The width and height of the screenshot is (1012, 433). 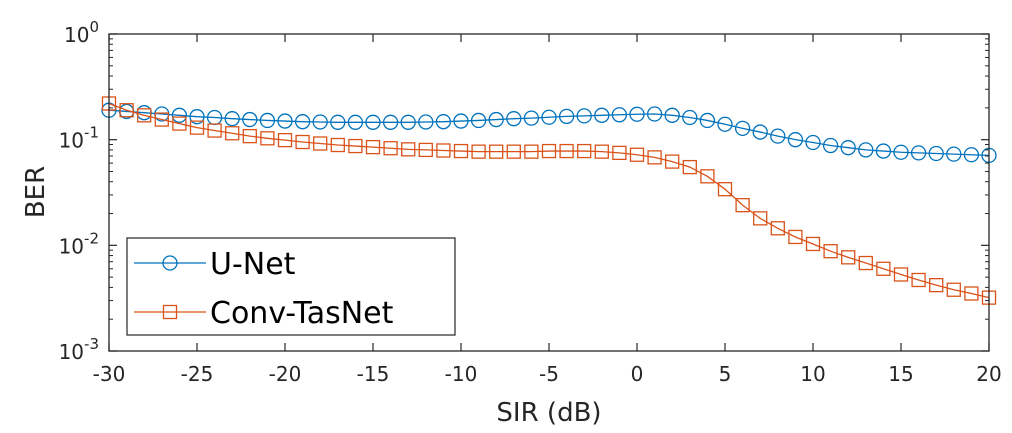 I want to click on y-tick-label: 10⁻¹, so click(x=79, y=138).